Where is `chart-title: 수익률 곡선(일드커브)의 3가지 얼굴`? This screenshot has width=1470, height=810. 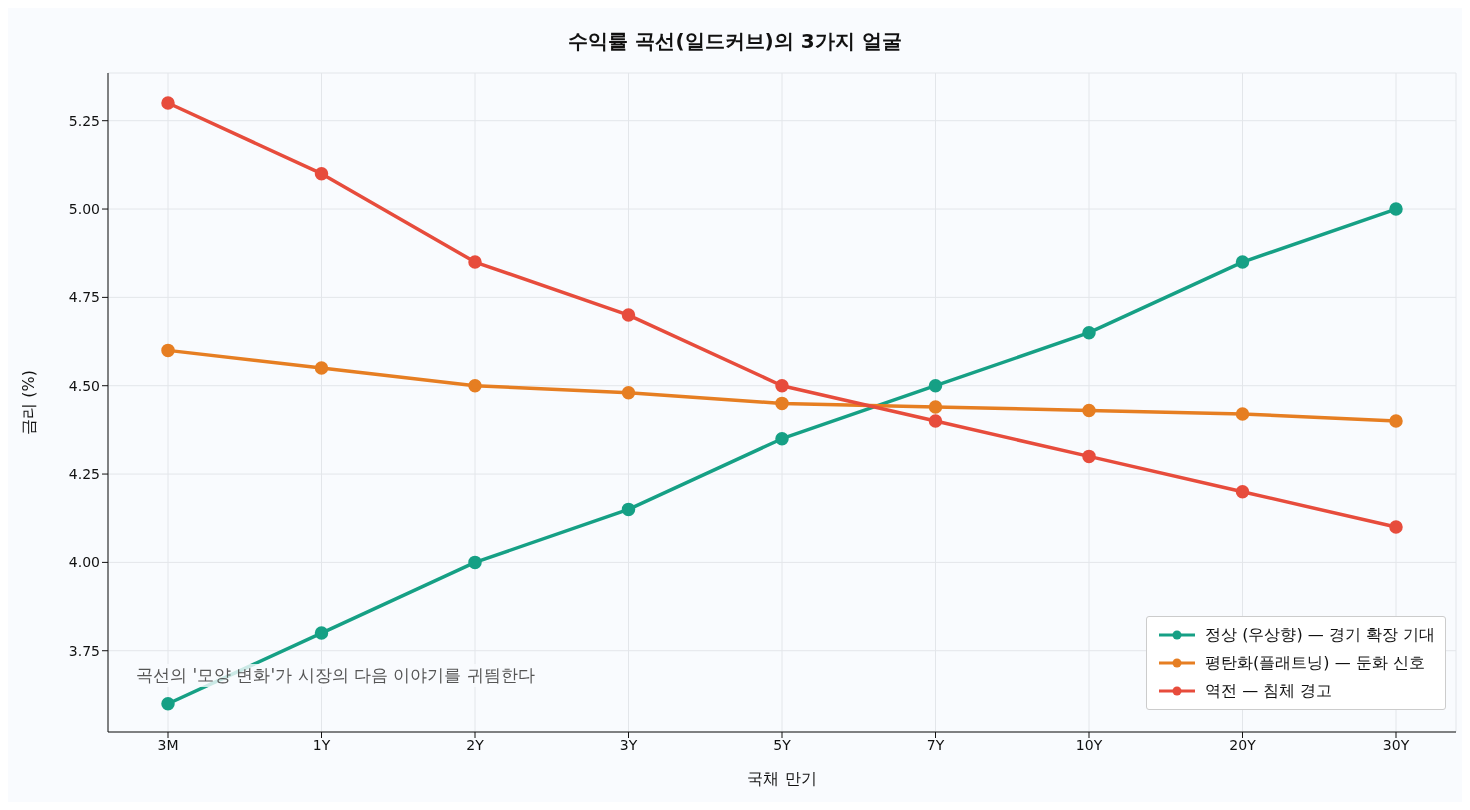 chart-title: 수익률 곡선(일드커브)의 3가지 얼굴 is located at coordinates (735, 41).